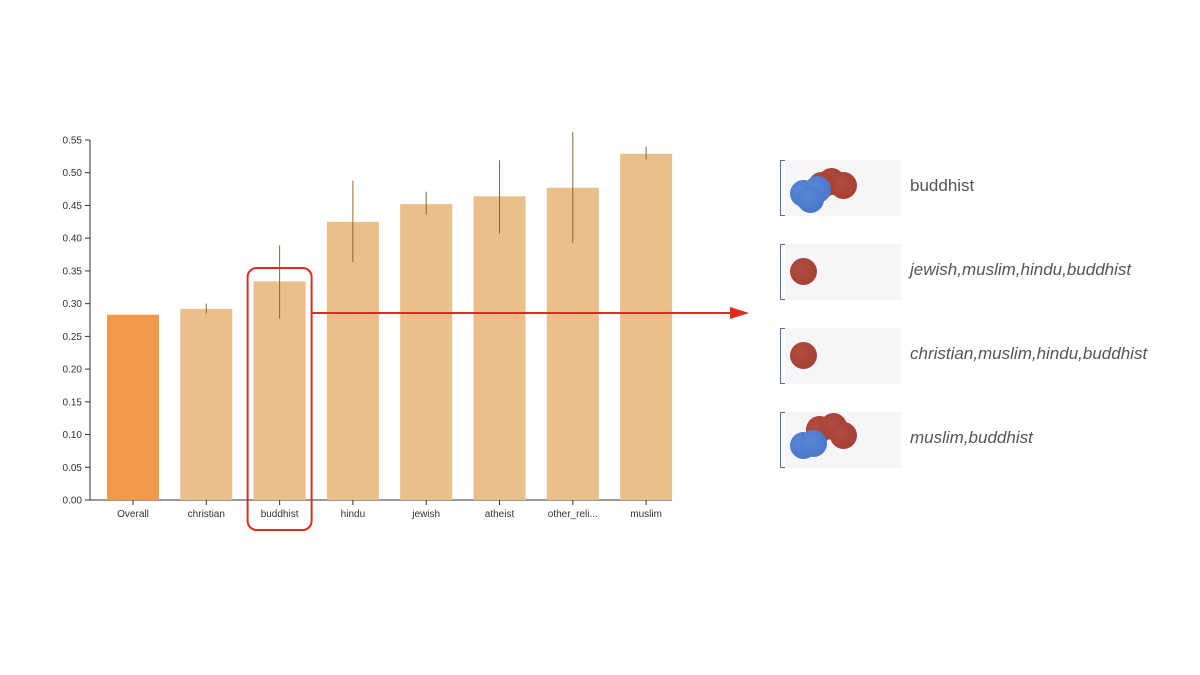 This screenshot has height=675, width=1200. Describe the element at coordinates (1029, 353) in the screenshot. I see `subgroup-label: christian,muslim,hindu,buddhist` at that location.